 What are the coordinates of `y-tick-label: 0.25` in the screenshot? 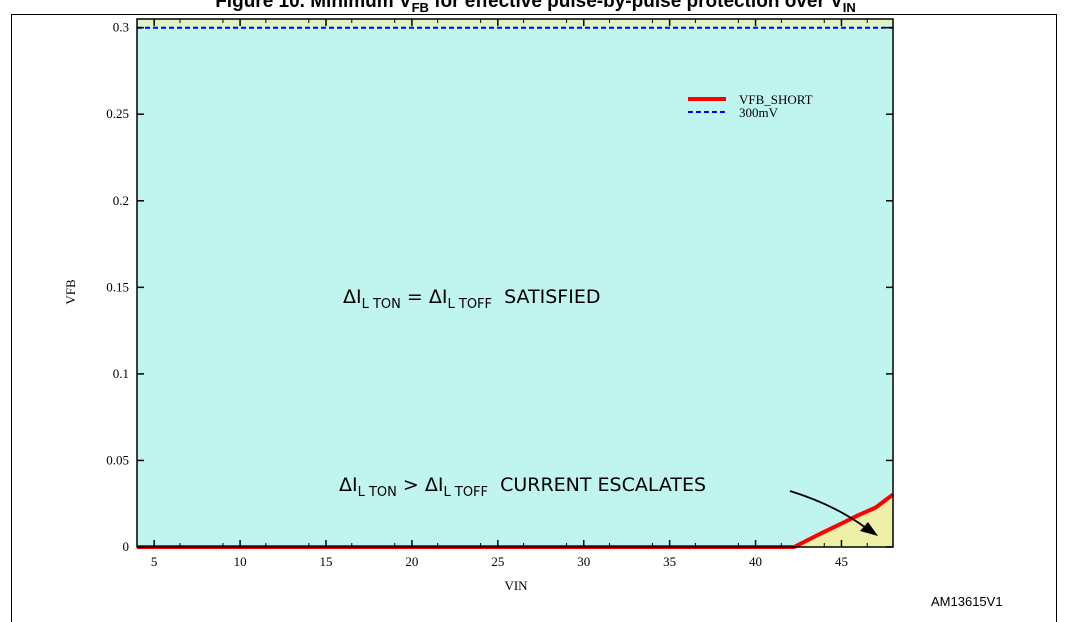 It's located at (117, 113).